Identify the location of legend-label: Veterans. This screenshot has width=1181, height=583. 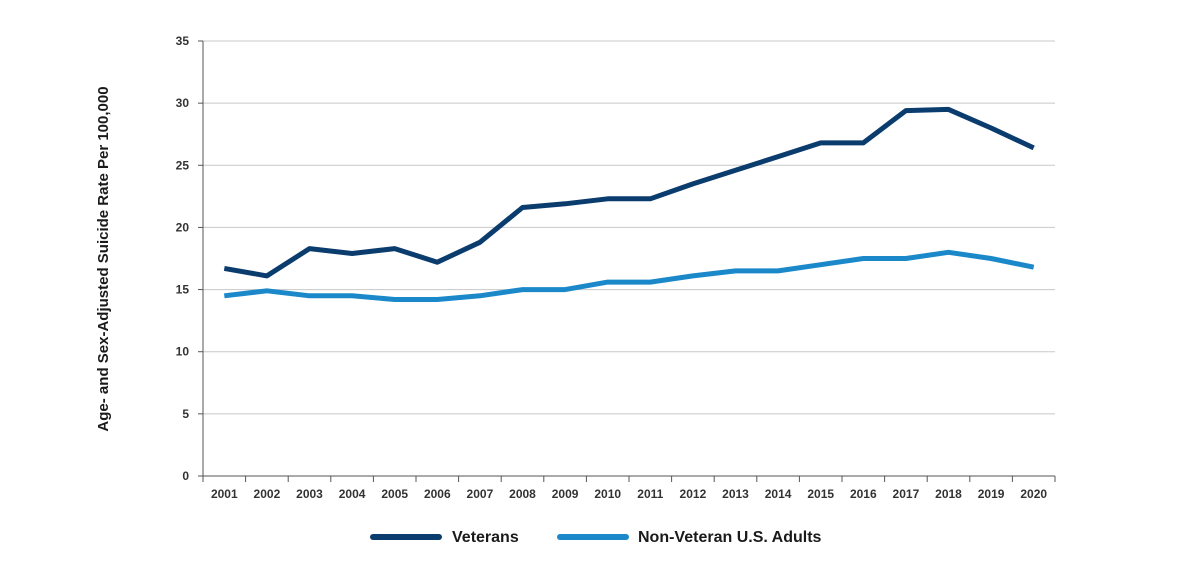
(485, 537).